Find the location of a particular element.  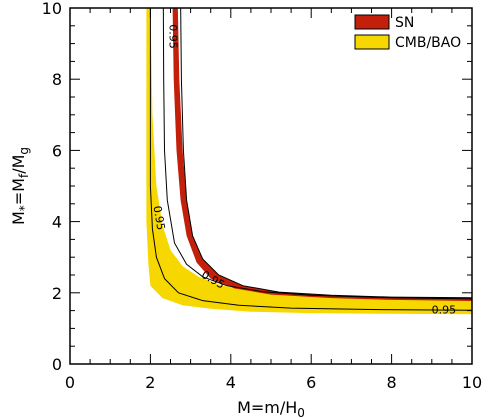

y-axis-label-sub2: f is located at coordinates (24, 175).